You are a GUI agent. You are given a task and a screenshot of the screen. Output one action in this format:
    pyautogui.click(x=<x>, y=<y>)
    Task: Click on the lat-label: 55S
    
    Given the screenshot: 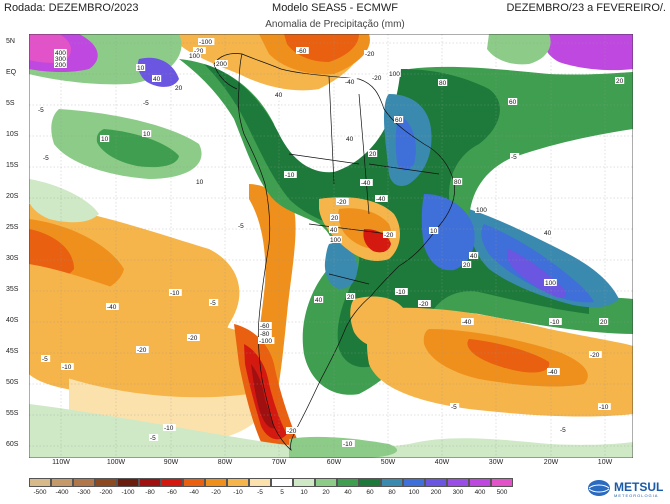 What is the action you would take?
    pyautogui.click(x=12, y=413)
    